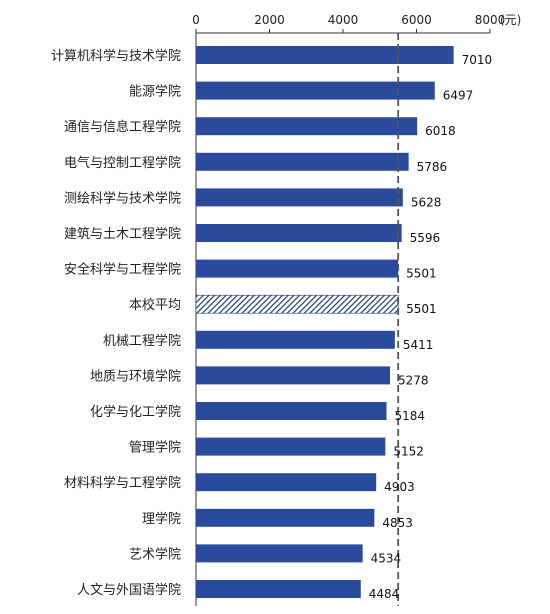 The width and height of the screenshot is (550, 614). I want to click on category-label: 人文与外国语学院, so click(129, 590).